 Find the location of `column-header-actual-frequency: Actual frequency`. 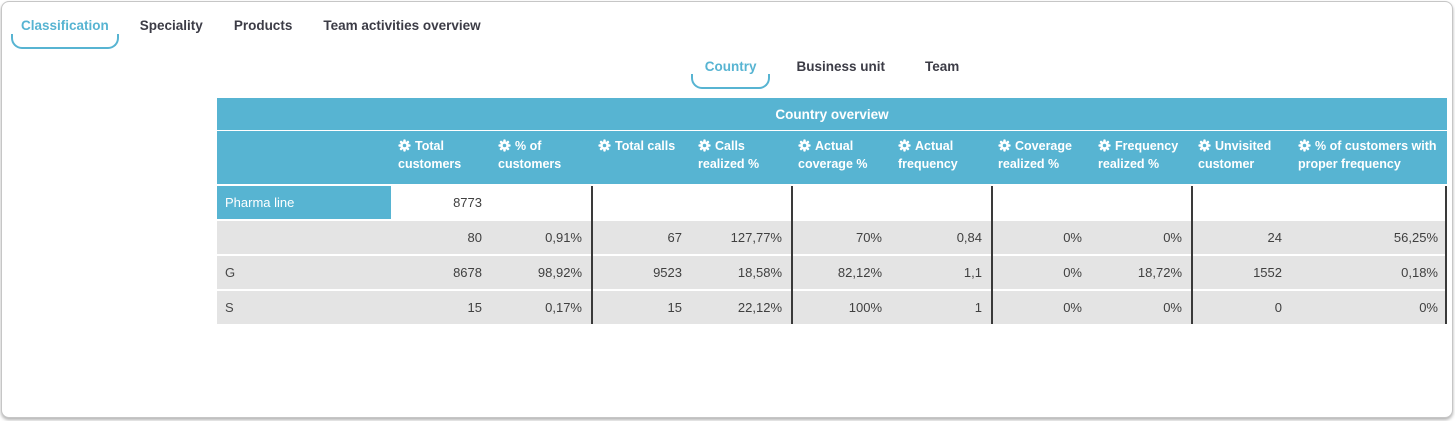

column-header-actual-frequency: Actual frequency is located at coordinates (941, 157).